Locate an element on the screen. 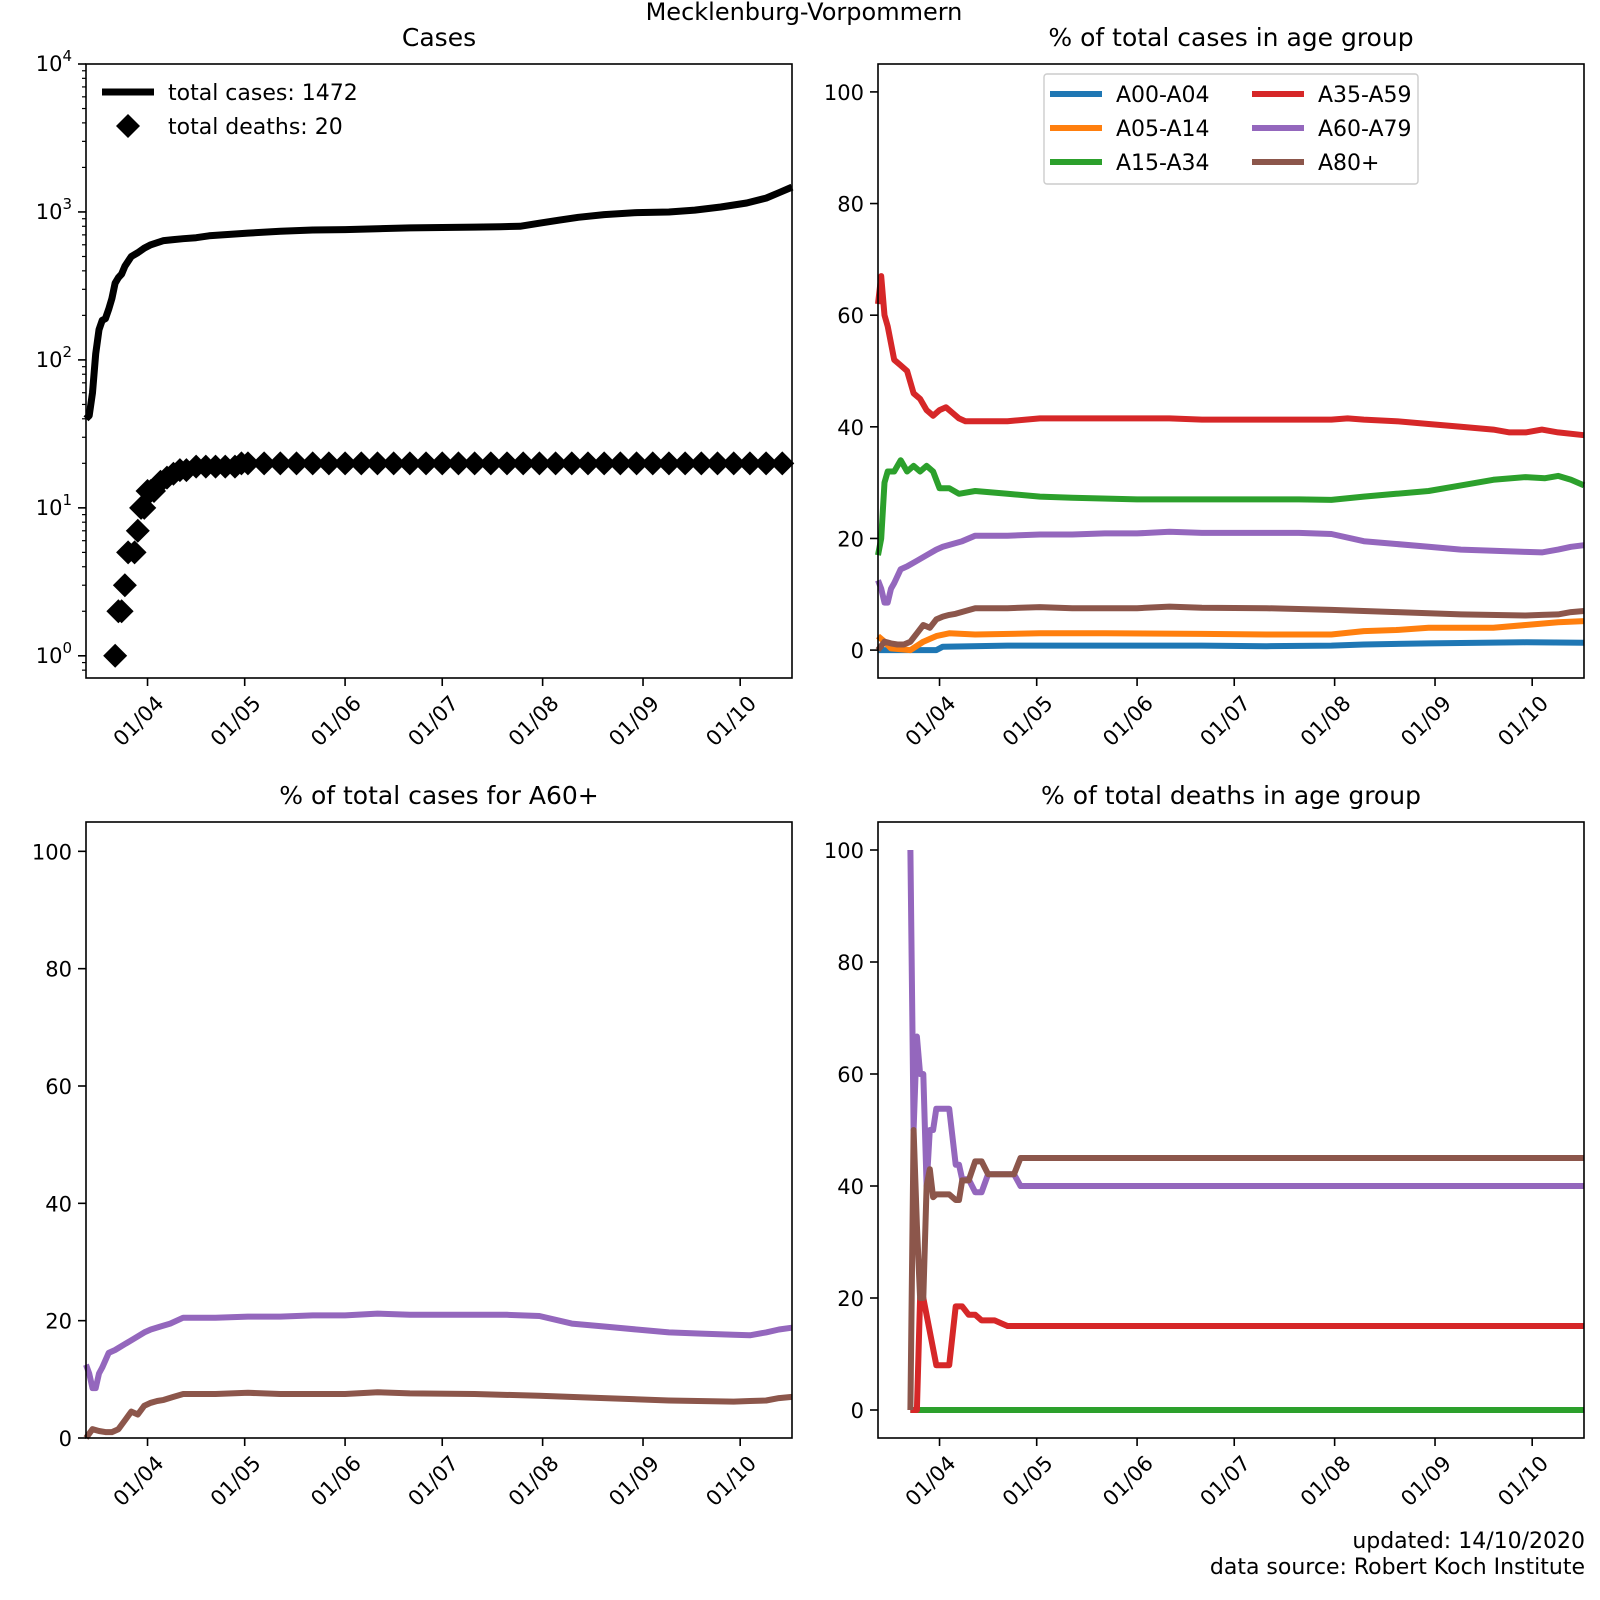  series-group-cases is located at coordinates (439, 425).